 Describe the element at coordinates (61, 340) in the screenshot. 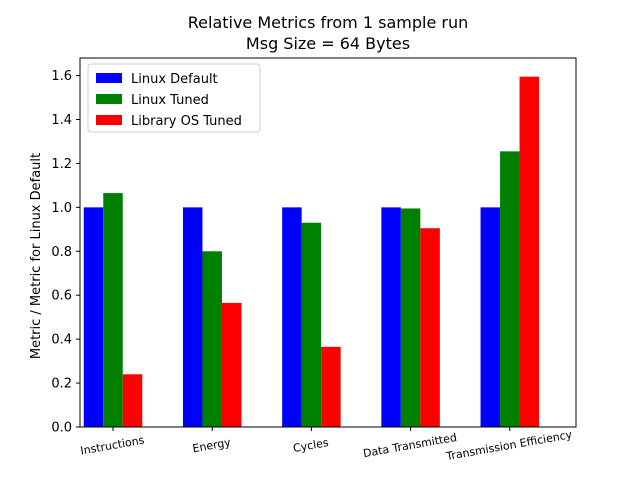

I see `y-tick-label: 0.4` at that location.